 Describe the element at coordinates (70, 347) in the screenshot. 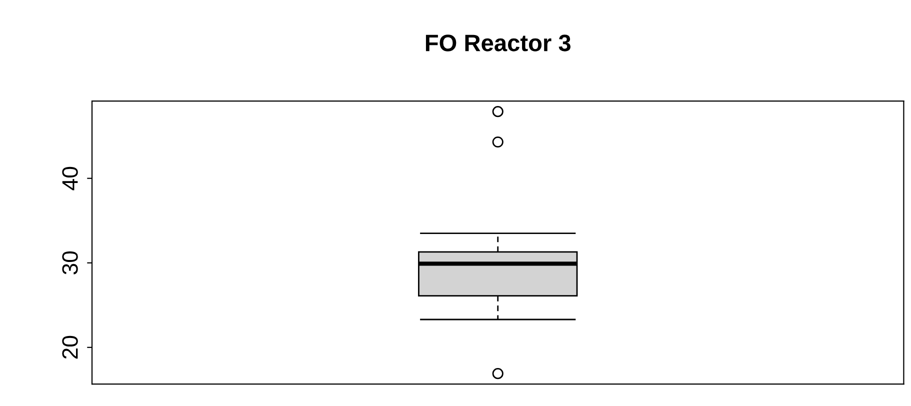

I see `y-tick-label: 20` at that location.